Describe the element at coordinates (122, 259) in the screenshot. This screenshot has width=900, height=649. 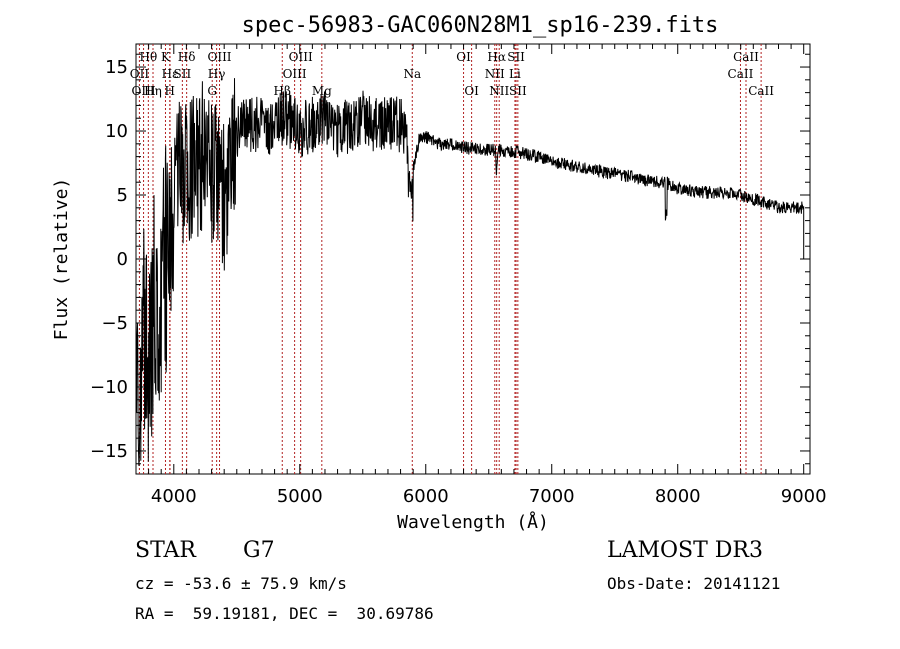
I see `y-tick-label: 0` at that location.